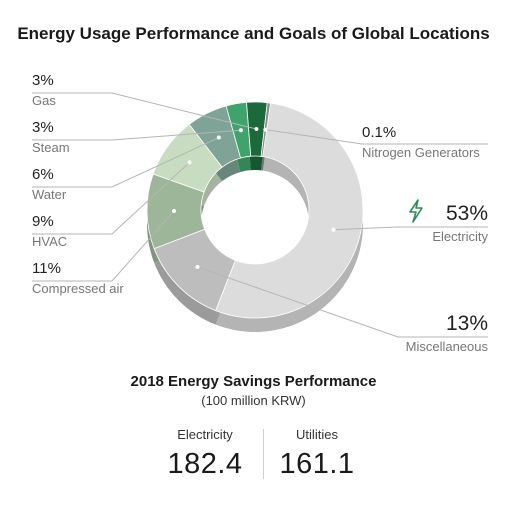  I want to click on label-gas-name: Gas, so click(44, 100).